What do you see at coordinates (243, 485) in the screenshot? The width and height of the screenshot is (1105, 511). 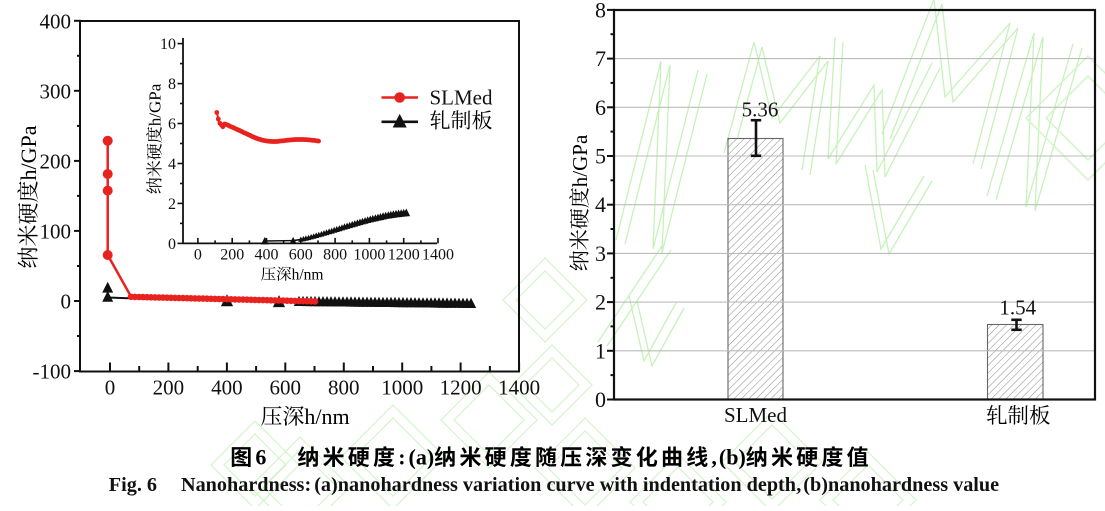 I see `svg-text: Nanohardness` at bounding box center [243, 485].